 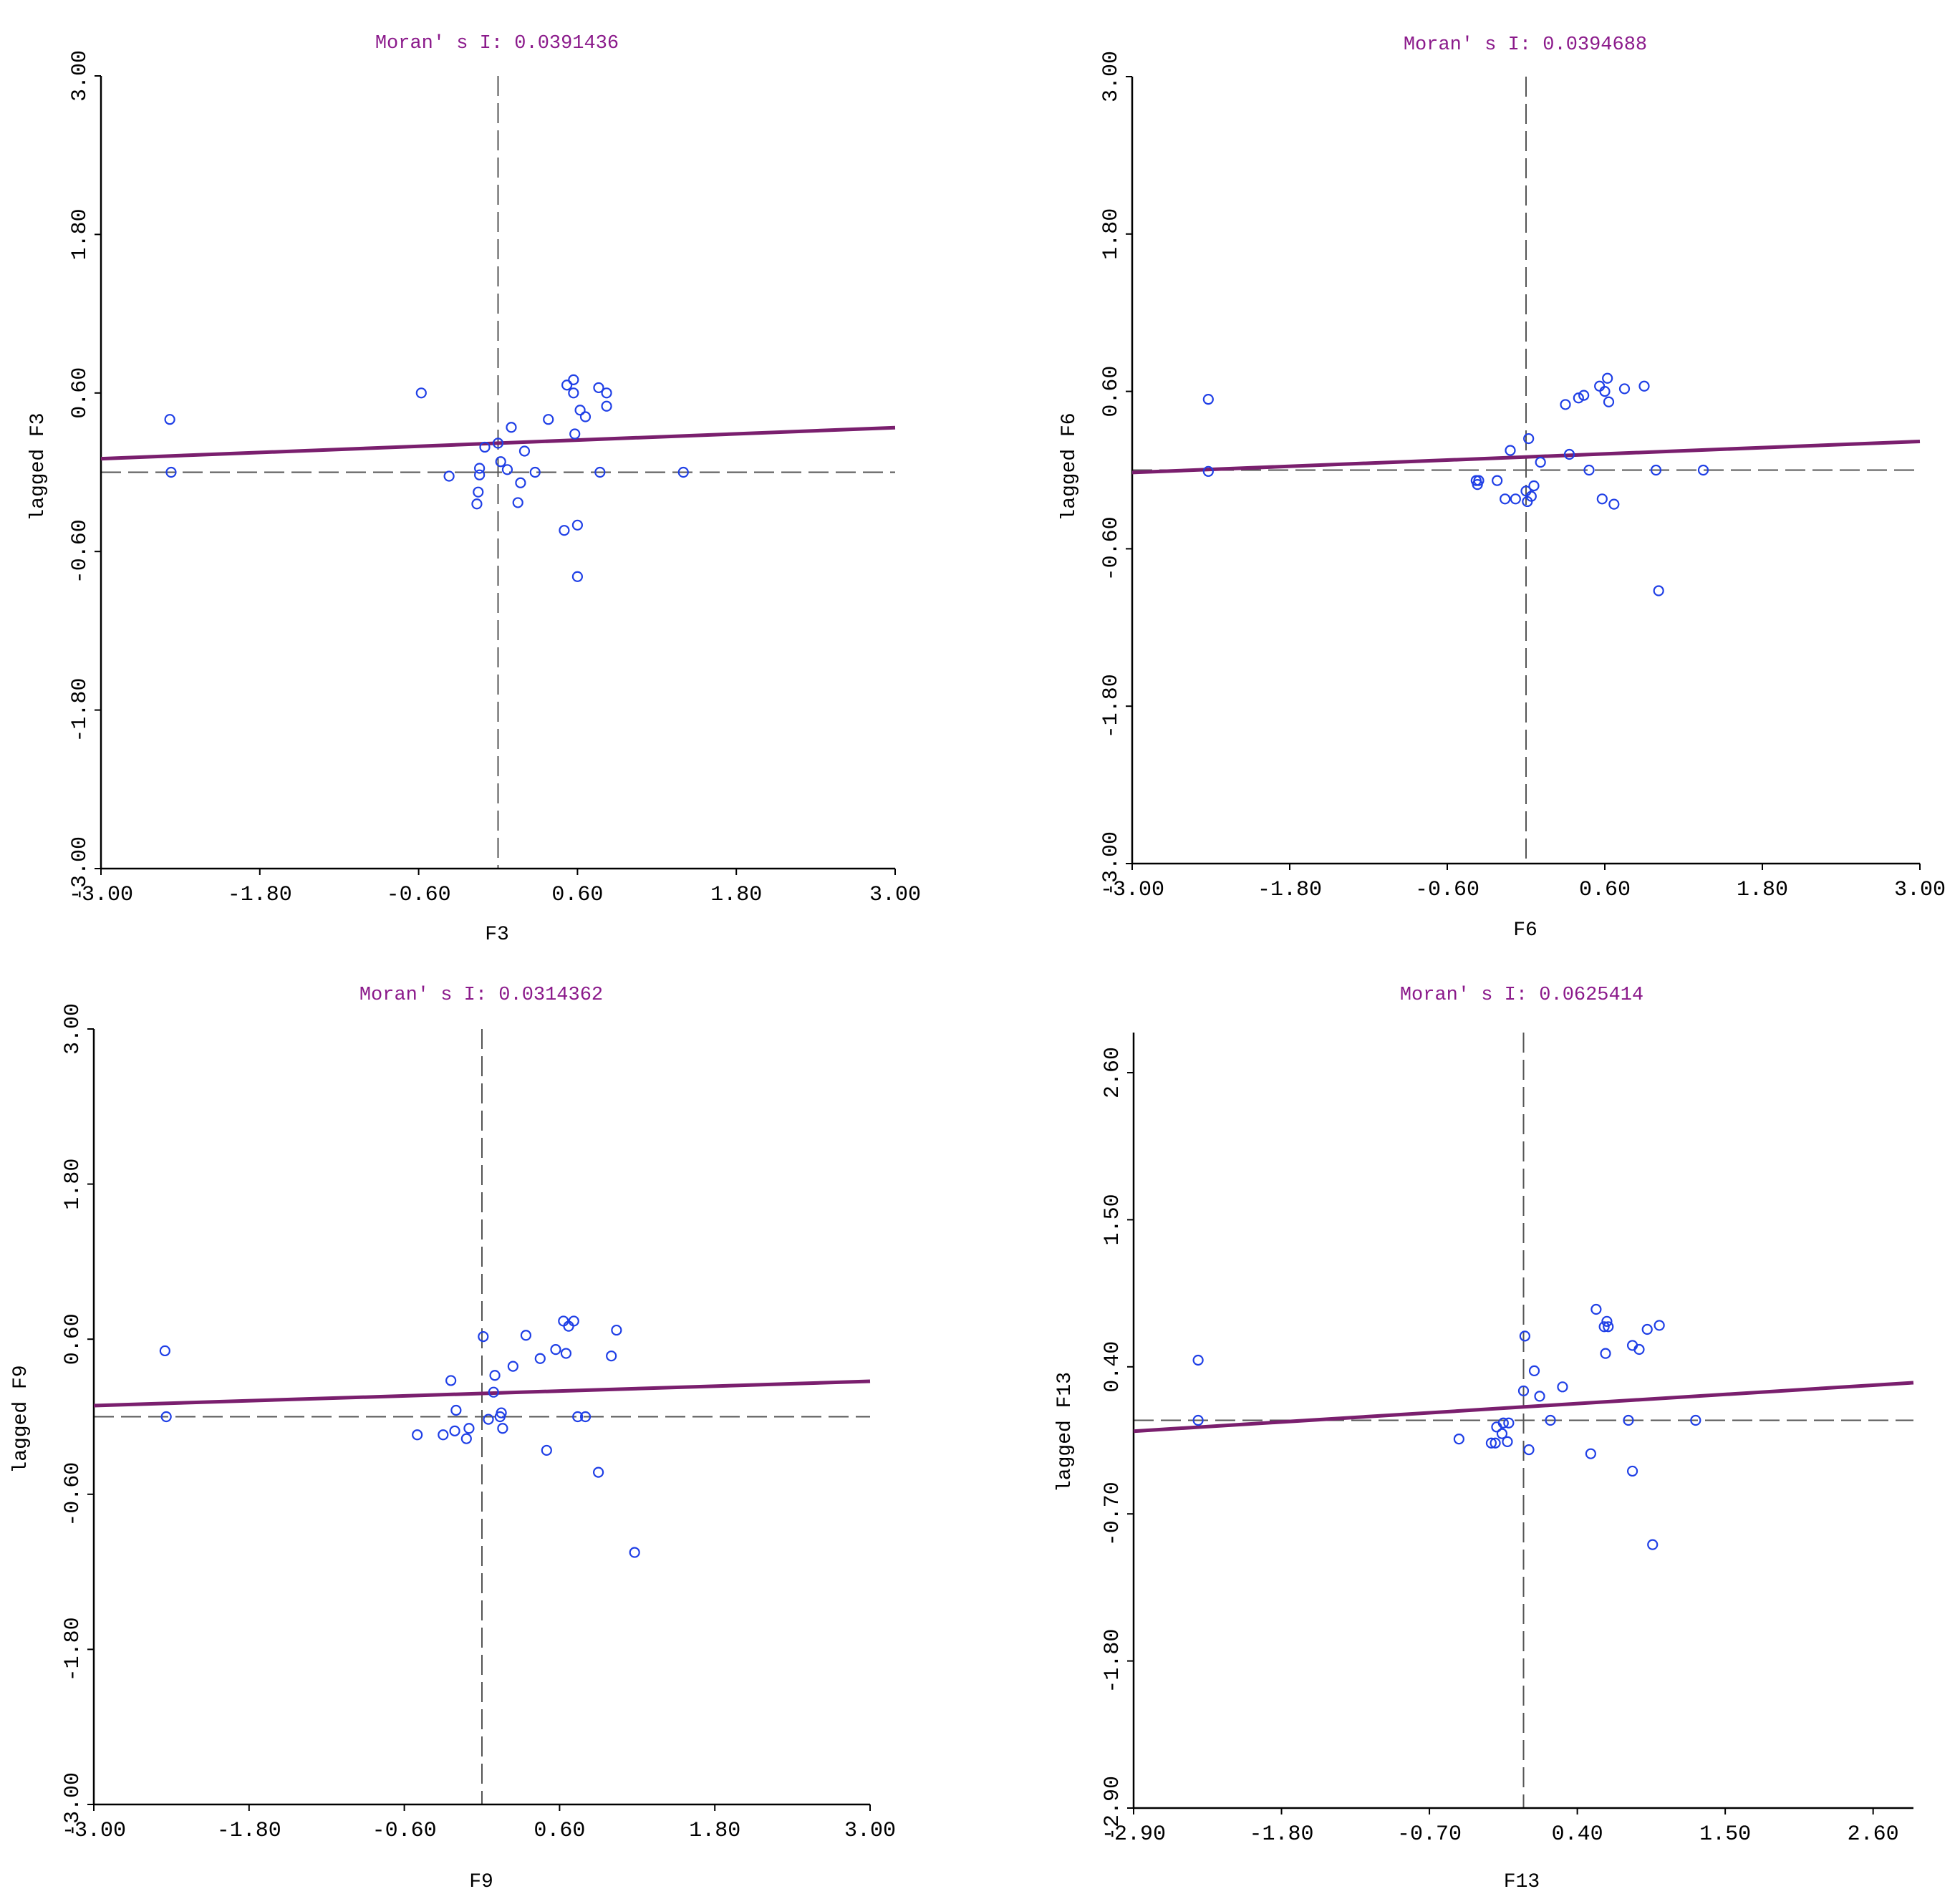 What do you see at coordinates (736, 895) in the screenshot?
I see `panel-f3-x-tick-label: 1.80` at bounding box center [736, 895].